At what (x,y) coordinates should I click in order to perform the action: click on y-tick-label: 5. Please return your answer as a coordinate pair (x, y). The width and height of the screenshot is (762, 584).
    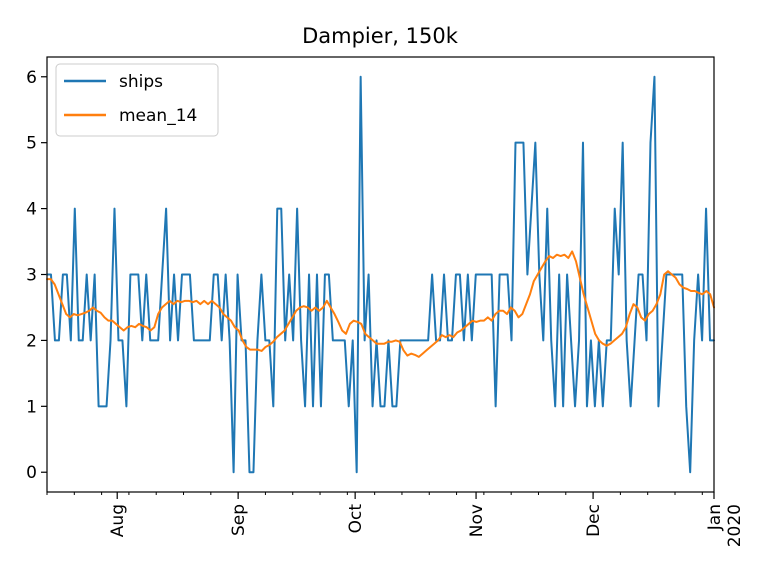
    Looking at the image, I should click on (31, 144).